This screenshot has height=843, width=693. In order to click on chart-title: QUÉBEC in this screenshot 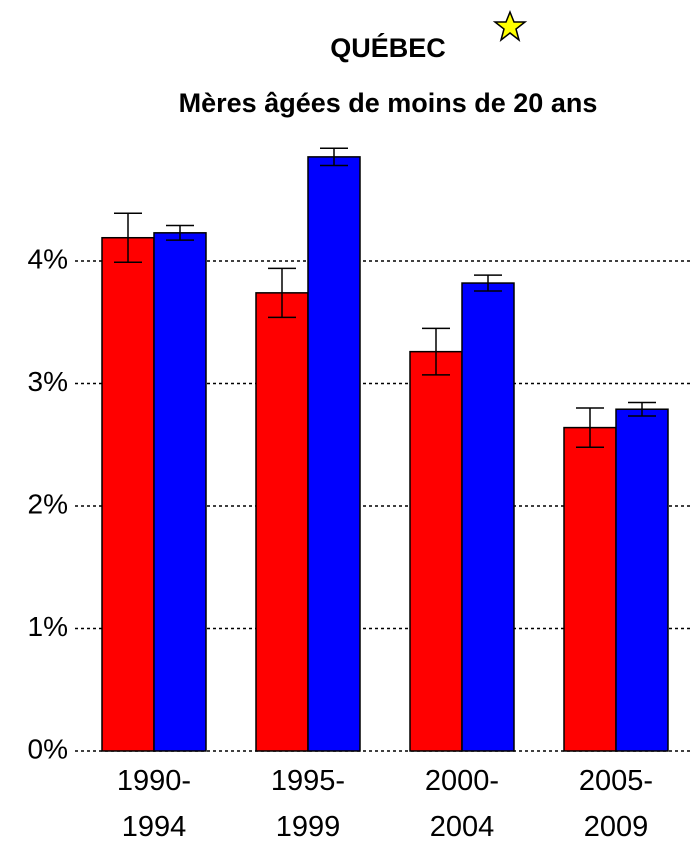, I will do `click(388, 47)`.